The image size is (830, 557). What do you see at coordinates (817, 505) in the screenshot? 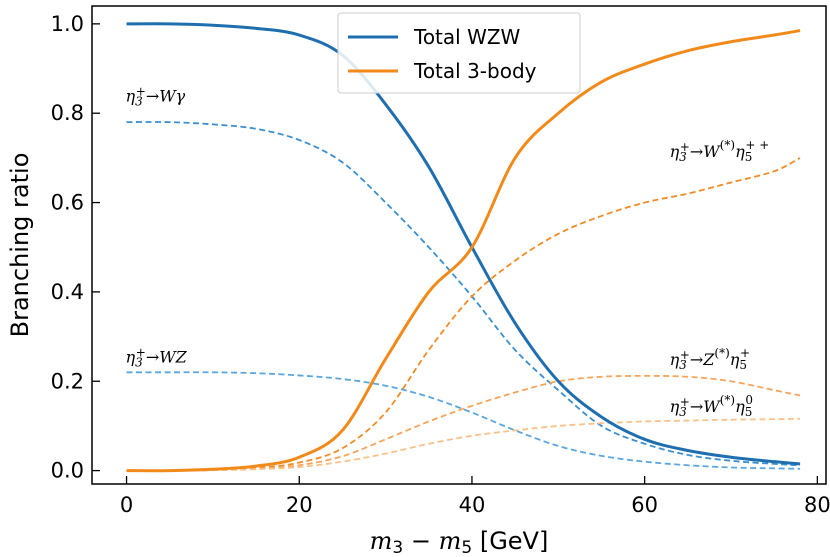
I see `x-tick-label: 80` at bounding box center [817, 505].